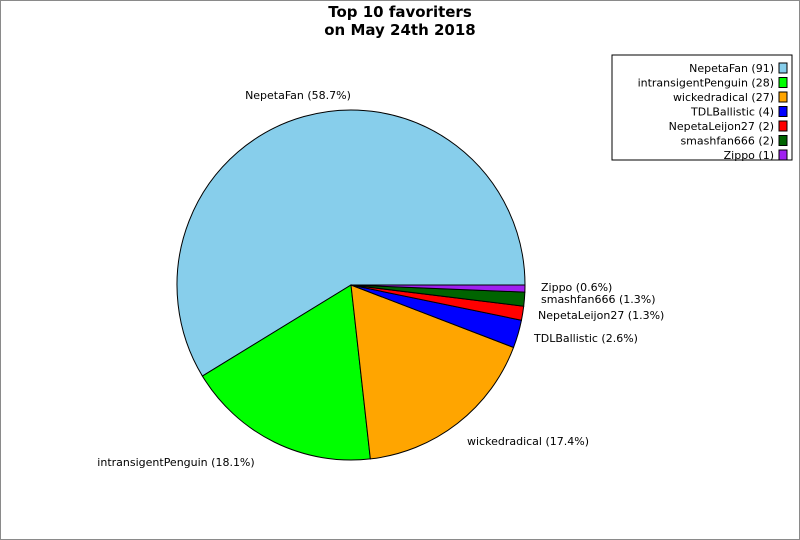 This screenshot has height=540, width=800. I want to click on slice-label-intransigentpenguin: intransigentPenguin (18.1%), so click(175, 462).